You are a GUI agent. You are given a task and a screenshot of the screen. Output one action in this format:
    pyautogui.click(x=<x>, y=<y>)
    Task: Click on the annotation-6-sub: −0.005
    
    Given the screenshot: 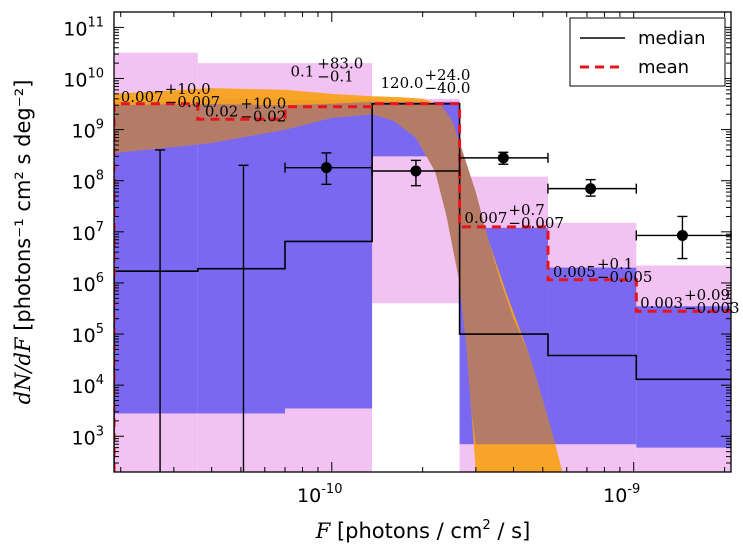 What is the action you would take?
    pyautogui.click(x=625, y=277)
    